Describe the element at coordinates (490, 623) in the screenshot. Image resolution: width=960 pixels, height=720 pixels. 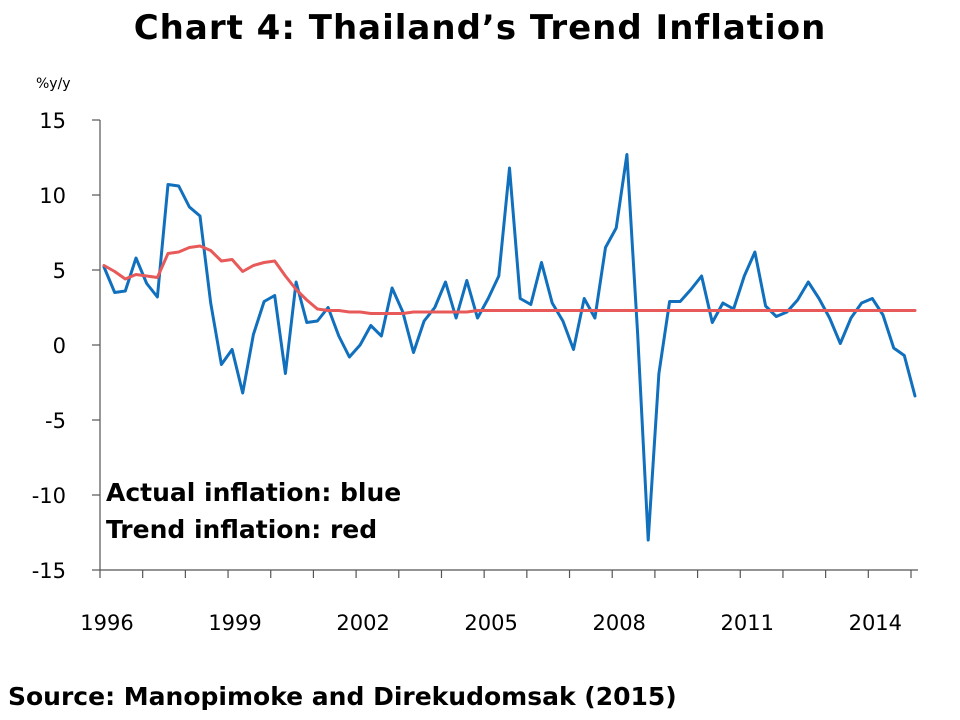
I see `x-tick-label: 2005` at that location.